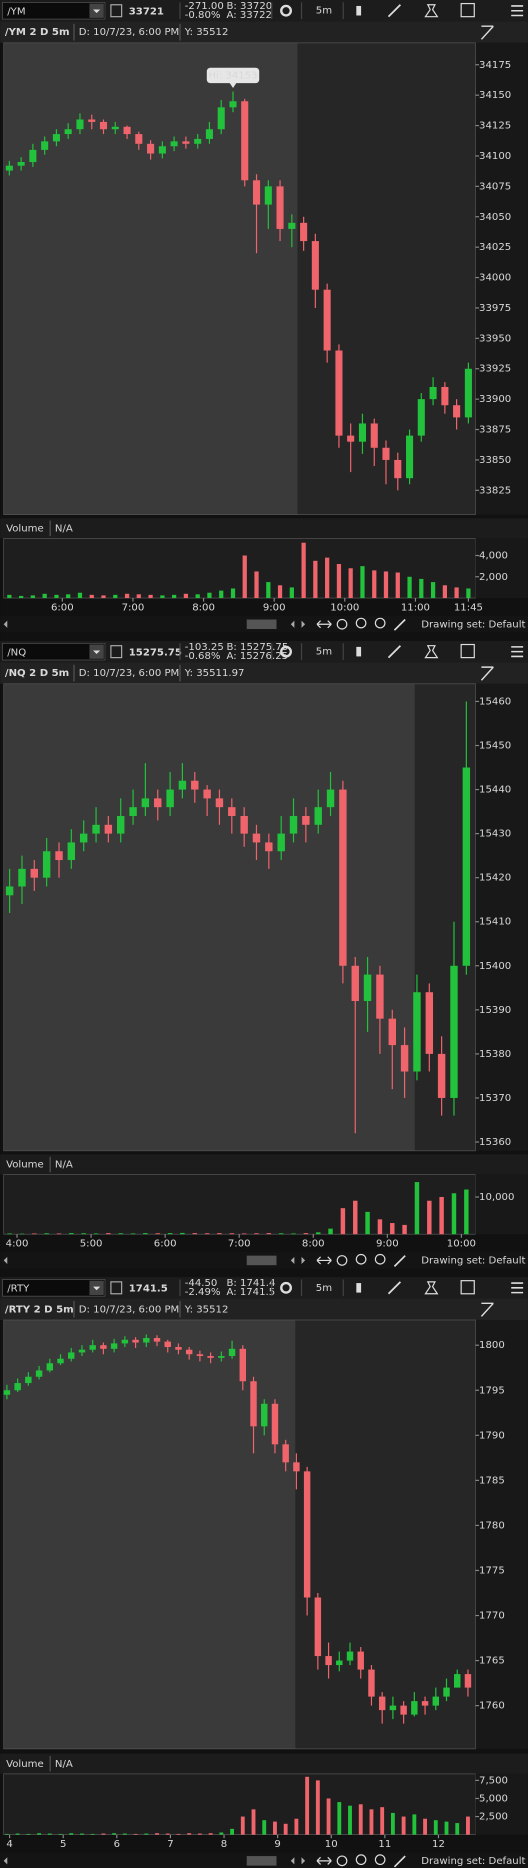  I want to click on volume-y-tick-label: 5,000, so click(493, 1798).